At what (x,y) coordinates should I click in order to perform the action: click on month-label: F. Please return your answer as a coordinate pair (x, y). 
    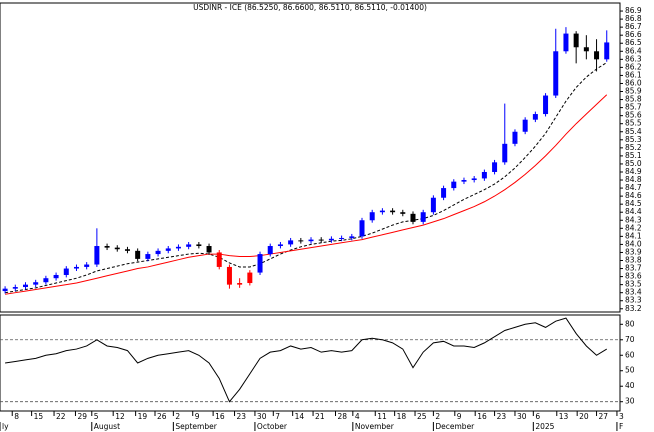
    Looking at the image, I should click on (621, 426).